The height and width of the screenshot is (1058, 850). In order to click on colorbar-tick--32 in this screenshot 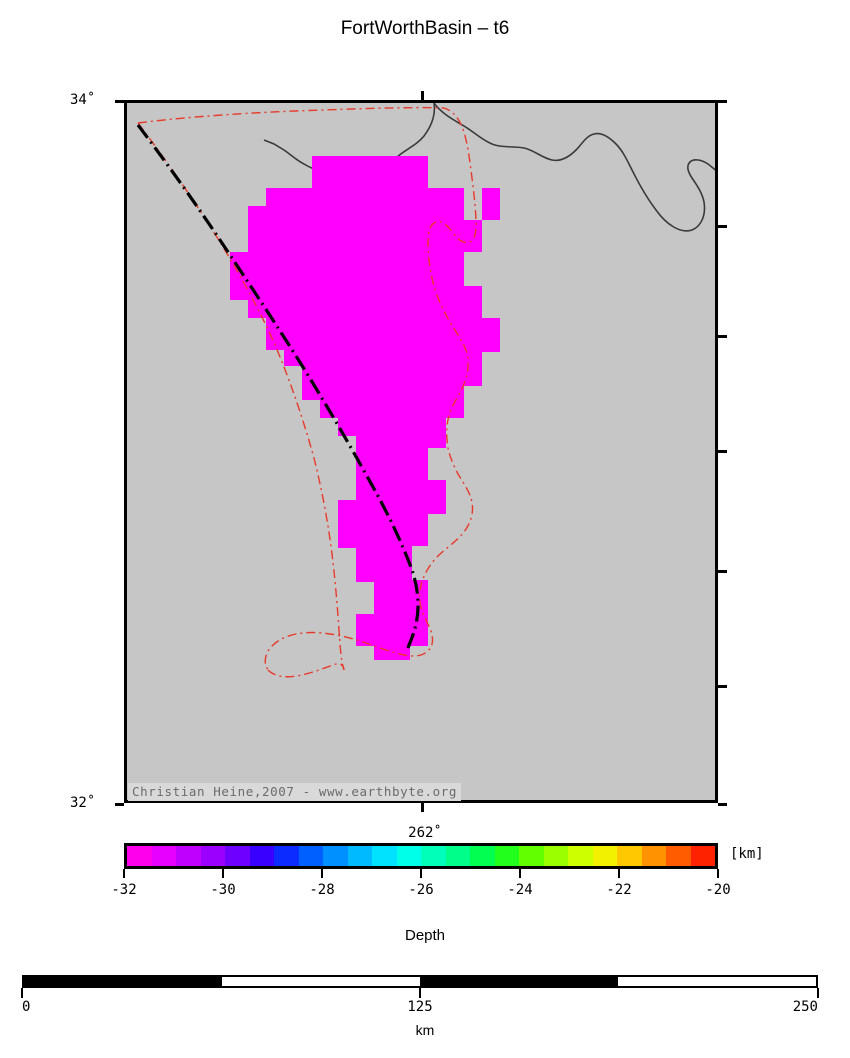, I will do `click(124, 873)`.